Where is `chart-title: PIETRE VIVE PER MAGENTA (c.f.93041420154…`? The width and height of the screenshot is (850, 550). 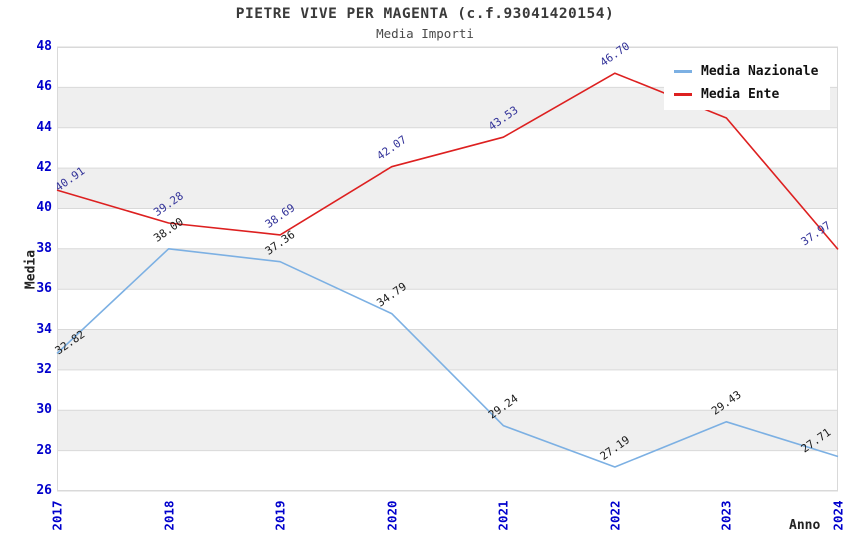 chart-title: PIETRE VIVE PER MAGENTA (c.f.93041420154… is located at coordinates (425, 14).